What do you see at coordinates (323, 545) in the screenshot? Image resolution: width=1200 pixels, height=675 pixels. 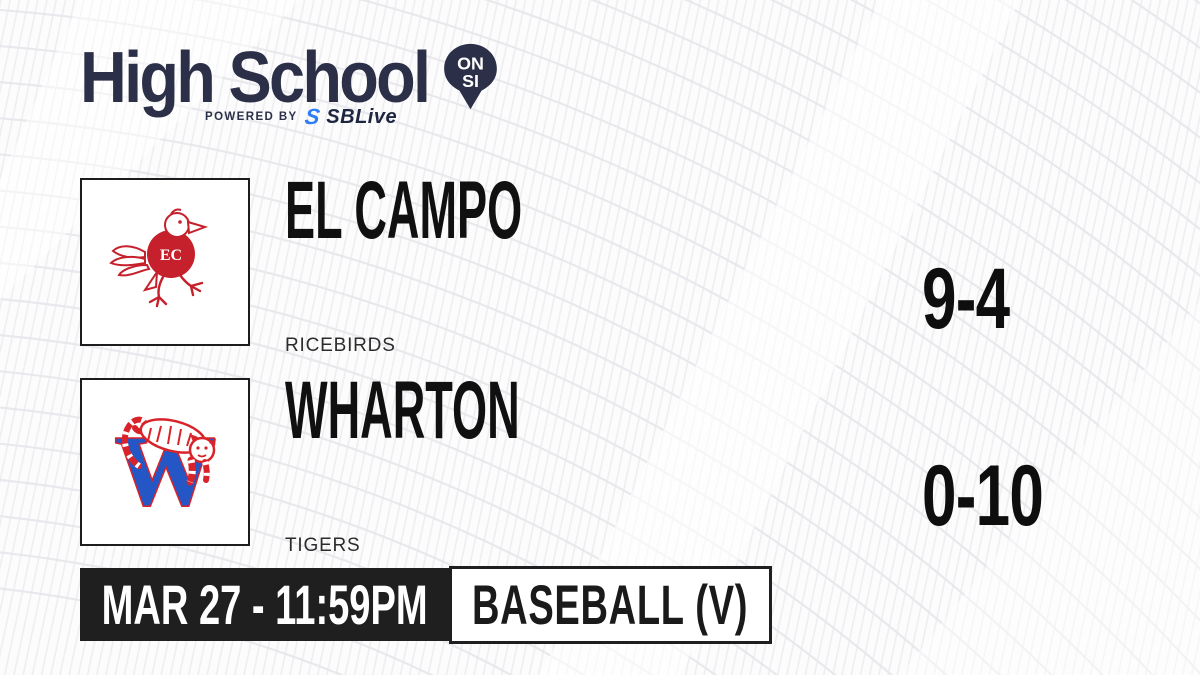 I see `team-mascot: TIGERS` at bounding box center [323, 545].